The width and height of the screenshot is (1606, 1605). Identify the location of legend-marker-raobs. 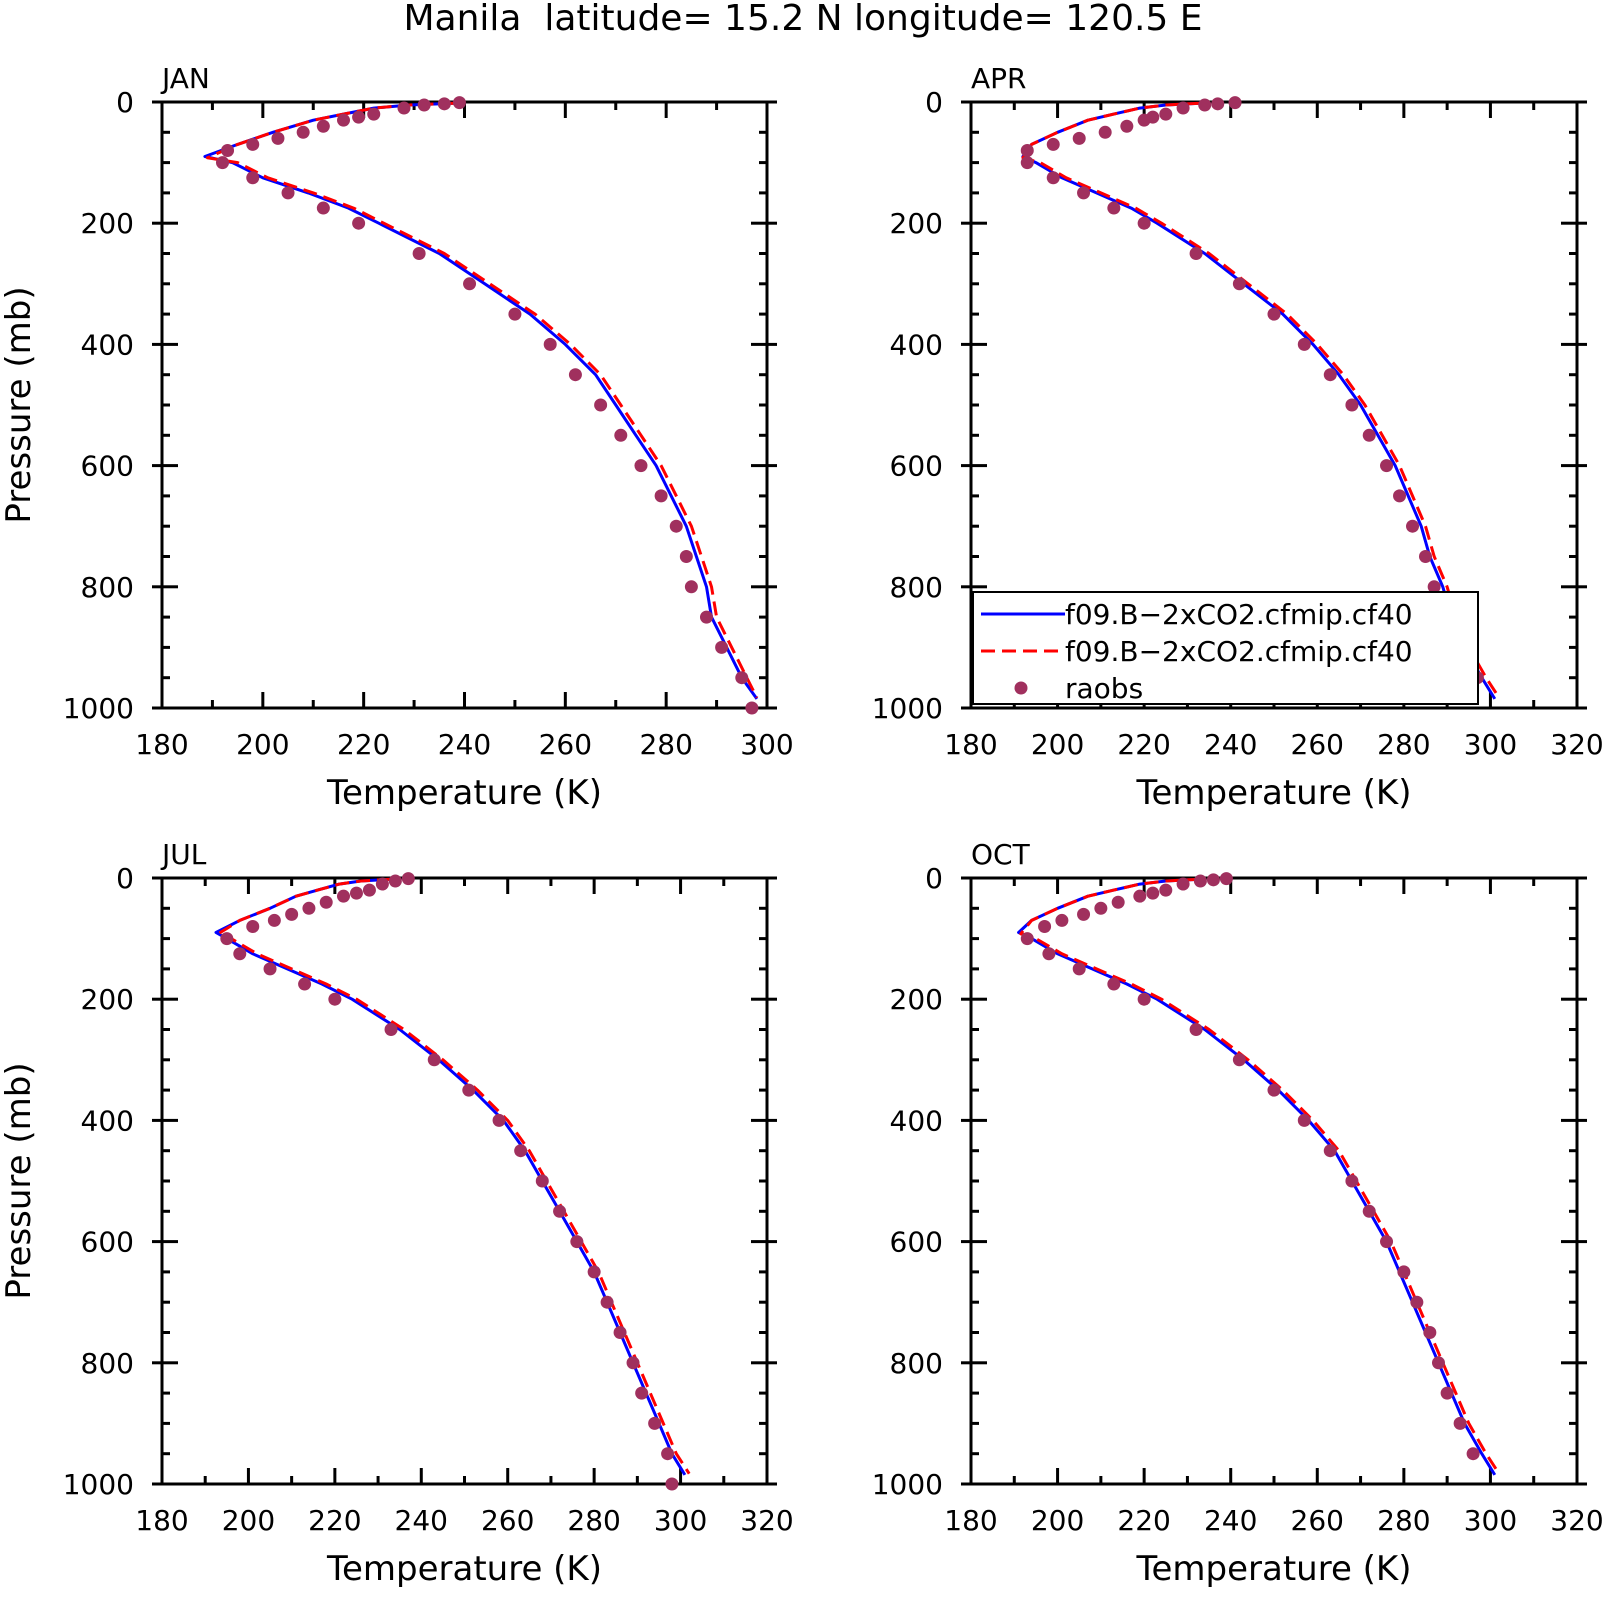
(1021, 688).